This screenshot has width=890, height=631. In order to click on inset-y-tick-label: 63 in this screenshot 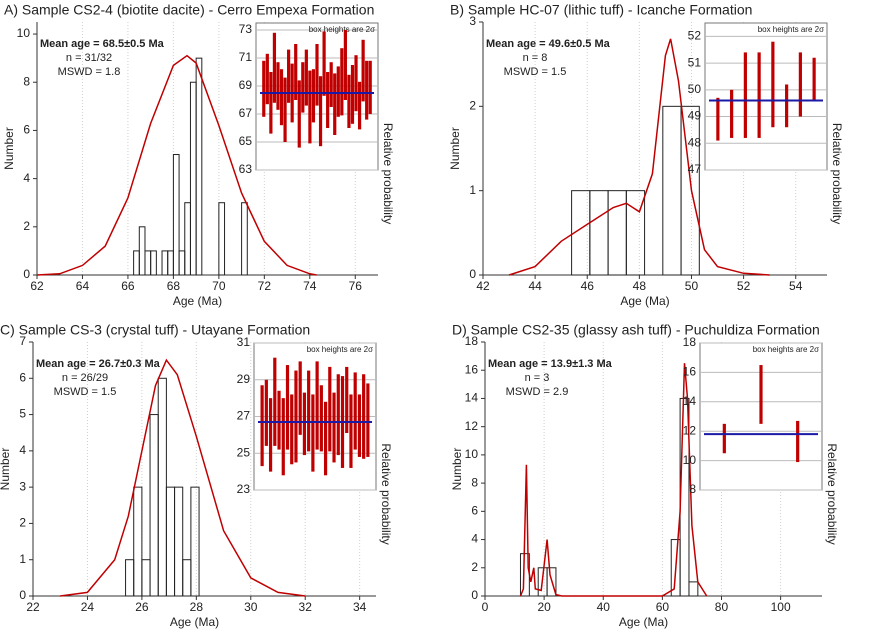, I will do `click(246, 169)`.